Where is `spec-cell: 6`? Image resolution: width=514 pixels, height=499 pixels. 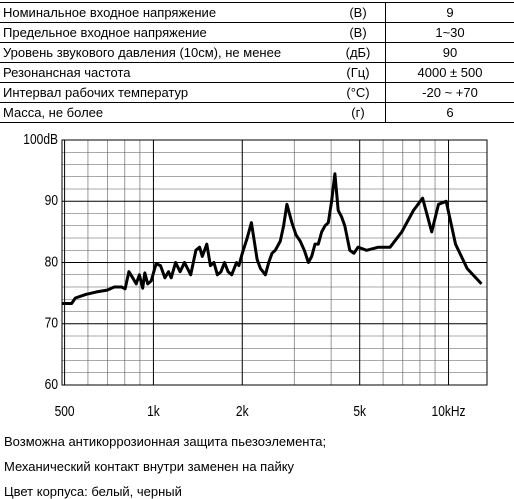
spec-cell: 6 is located at coordinates (450, 113).